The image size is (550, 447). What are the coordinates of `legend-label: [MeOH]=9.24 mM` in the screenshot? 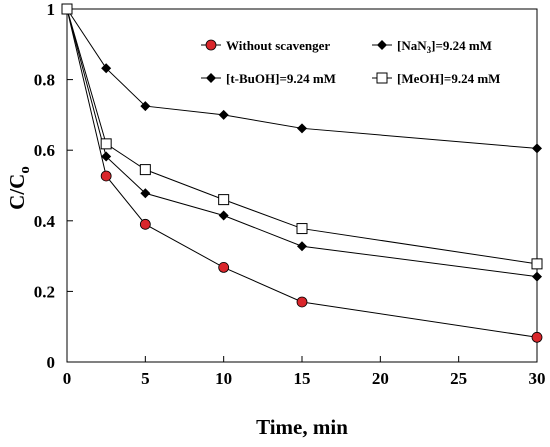 It's located at (448, 78).